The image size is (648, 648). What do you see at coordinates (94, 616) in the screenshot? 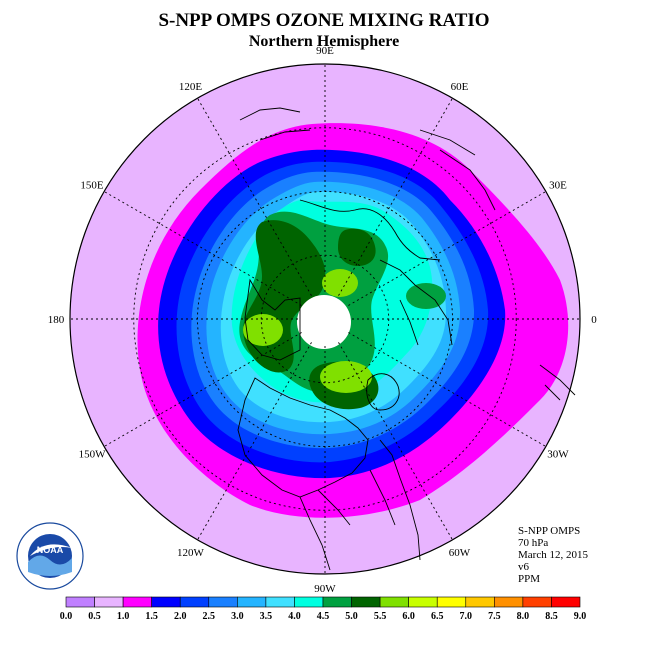
I see `colorbar-tick-label: 0.5` at bounding box center [94, 616].